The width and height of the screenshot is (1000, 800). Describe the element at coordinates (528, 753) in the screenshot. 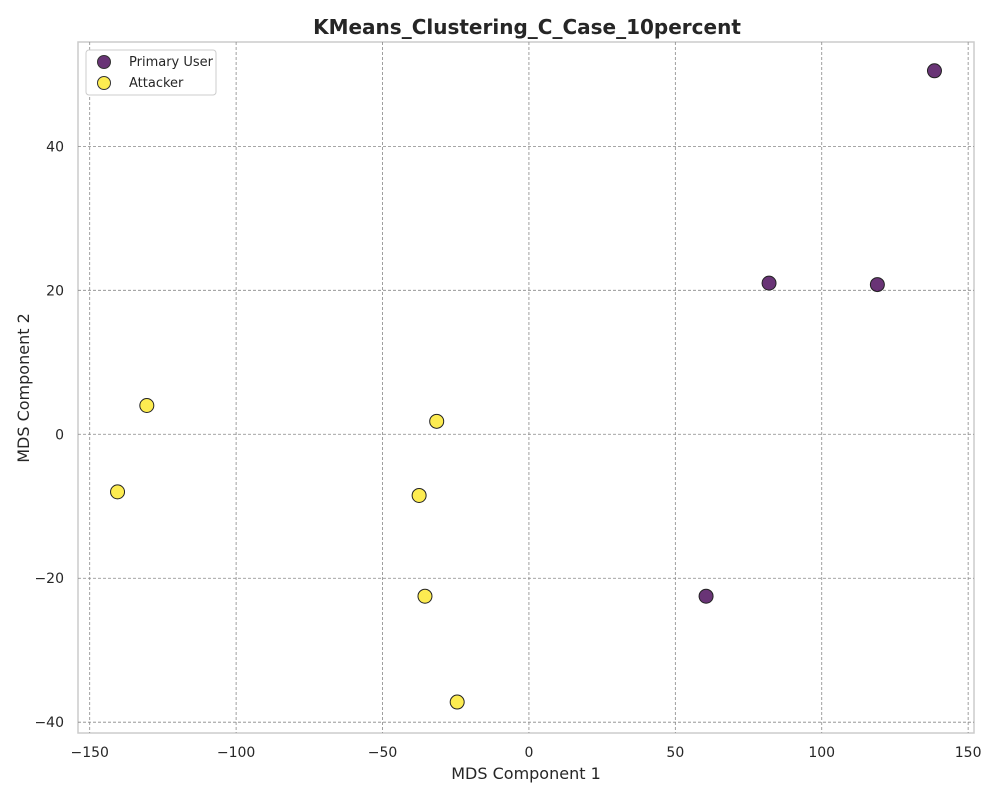

I see `x-tick-label: 0` at that location.